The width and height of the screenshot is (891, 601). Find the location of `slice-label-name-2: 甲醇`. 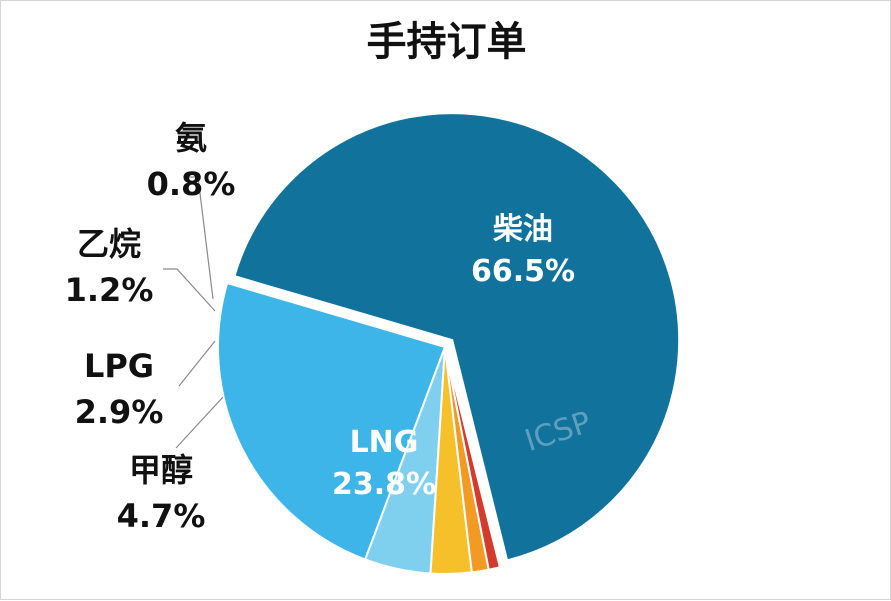

slice-label-name-2: 甲醇 is located at coordinates (161, 470).